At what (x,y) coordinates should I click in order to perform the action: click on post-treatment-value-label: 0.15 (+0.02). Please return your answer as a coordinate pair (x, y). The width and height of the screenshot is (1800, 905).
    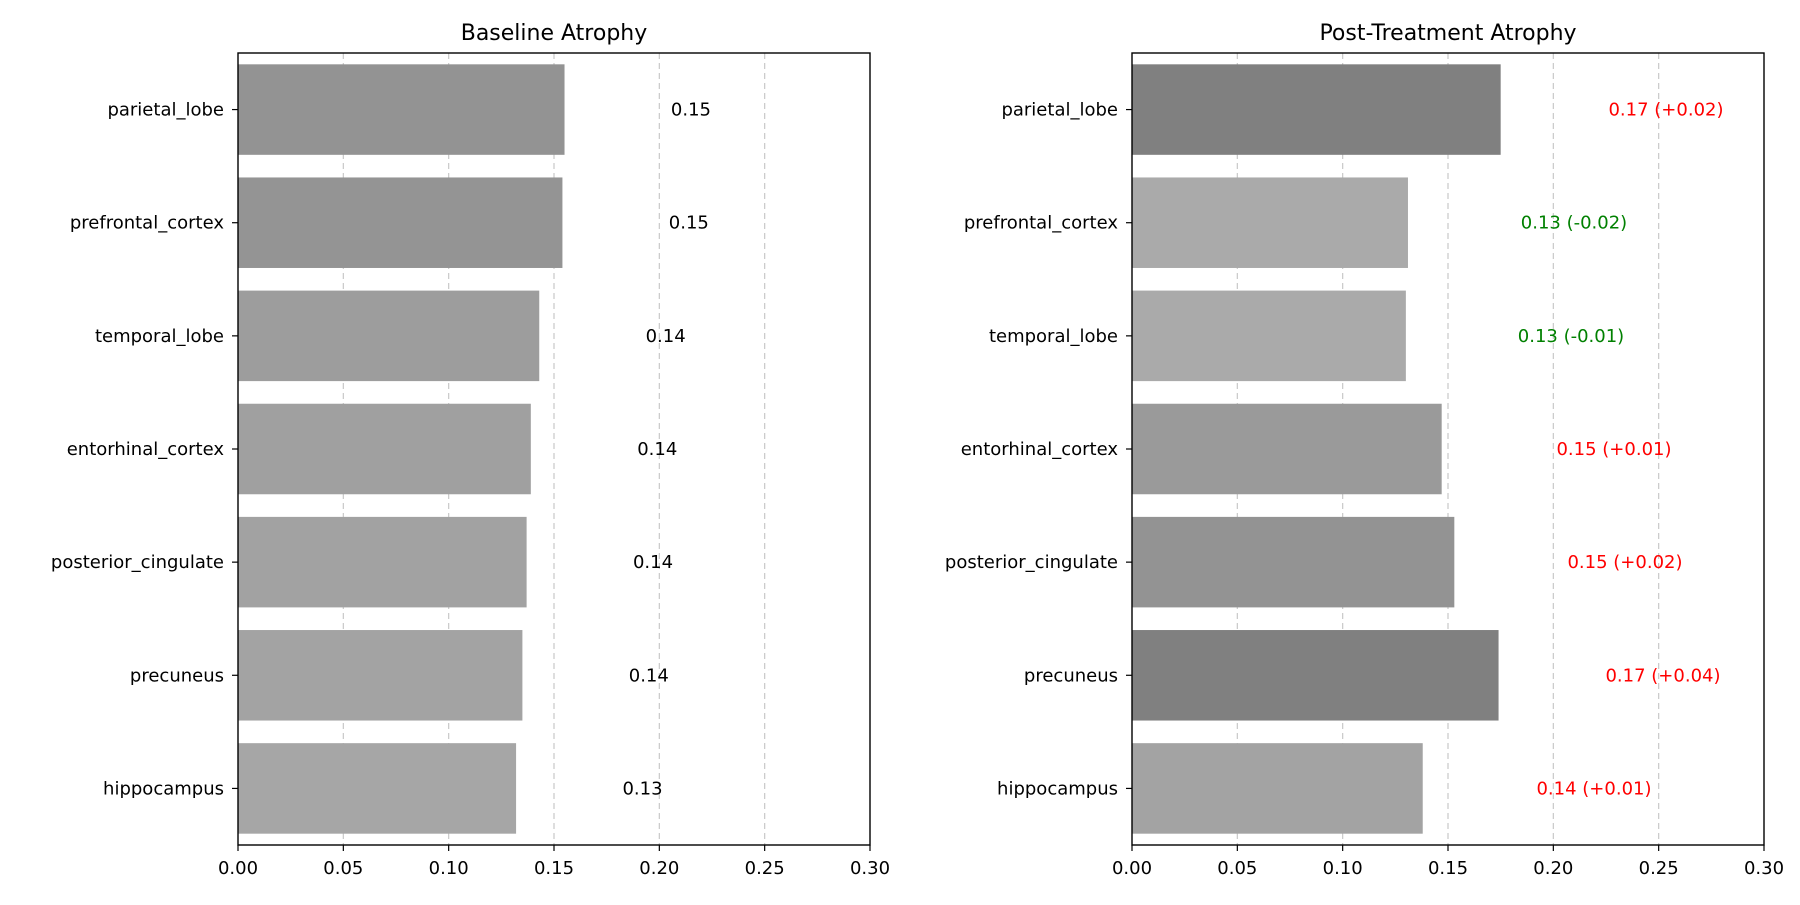
    Looking at the image, I should click on (1624, 562).